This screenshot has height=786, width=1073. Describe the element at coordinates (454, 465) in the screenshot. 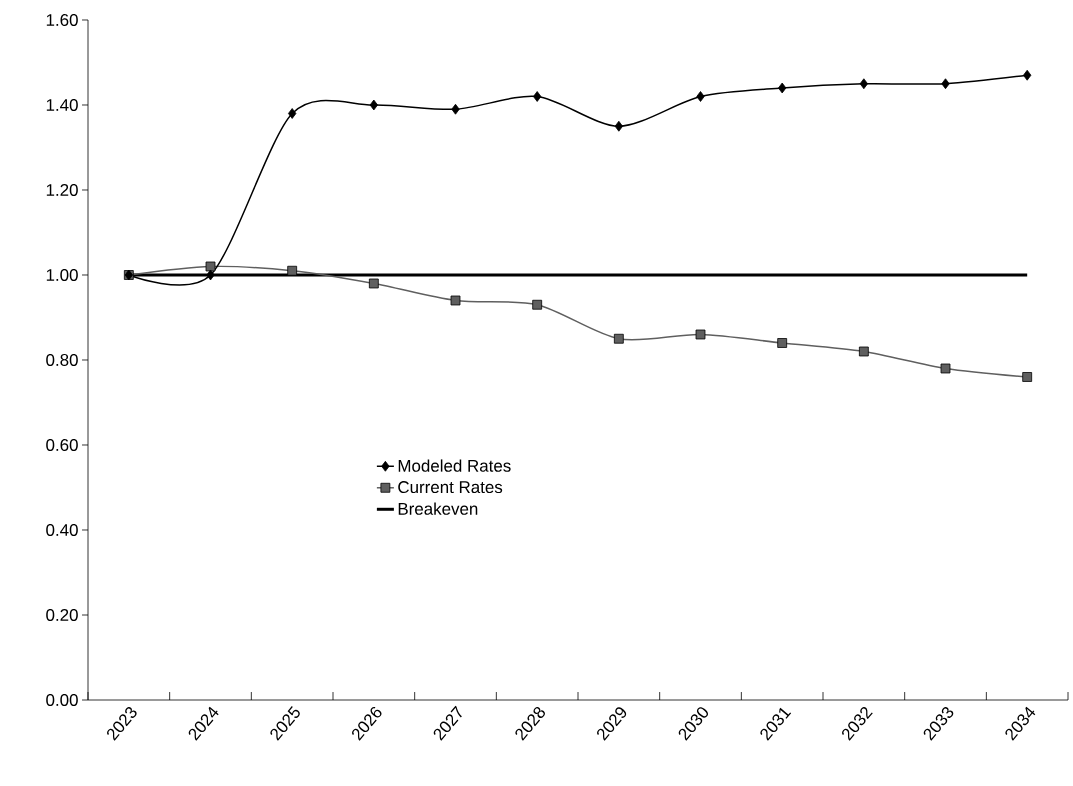

I see `legend-label: Modeled Rates` at that location.